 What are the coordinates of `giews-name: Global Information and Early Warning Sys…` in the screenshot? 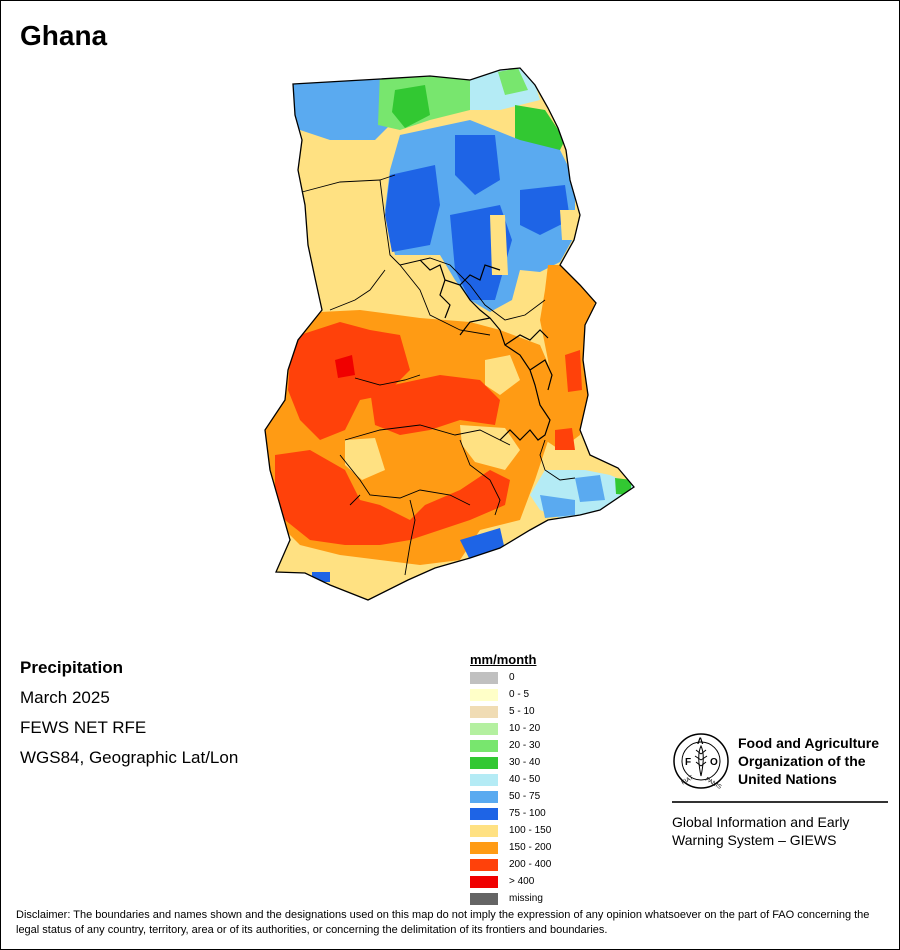 It's located at (780, 831).